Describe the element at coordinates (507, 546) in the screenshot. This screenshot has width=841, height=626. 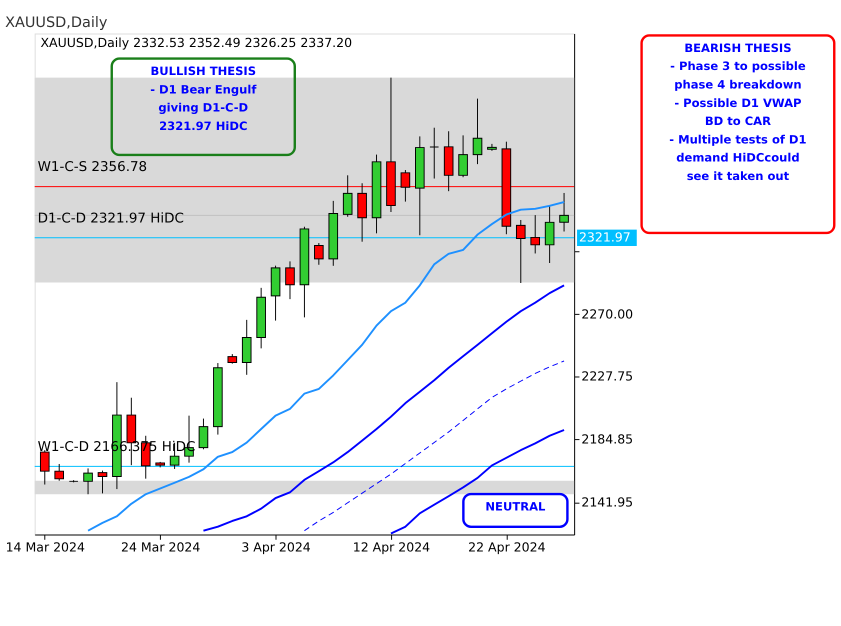
I see `x-tick-label: 22 Apr 2024` at that location.